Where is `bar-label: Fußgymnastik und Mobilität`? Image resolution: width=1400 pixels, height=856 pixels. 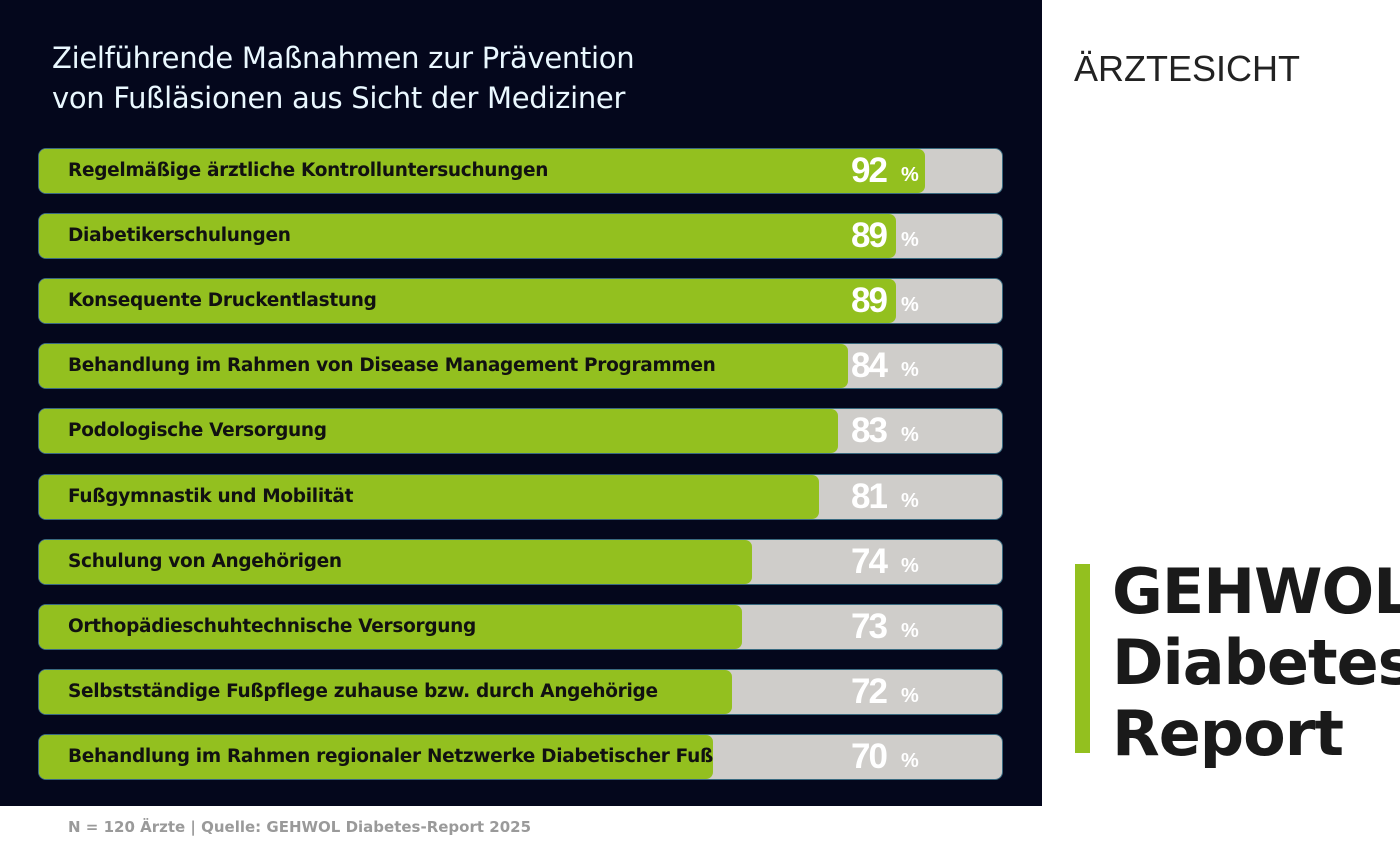 bar-label: Fußgymnastik und Mobilität is located at coordinates (211, 496).